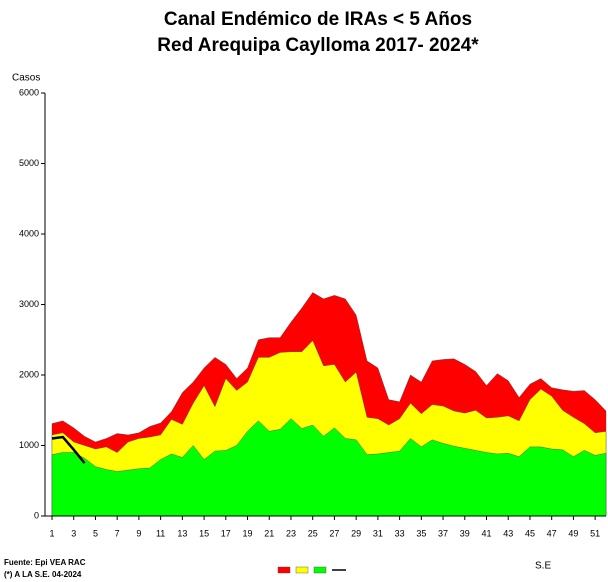 Image resolution: width=608 pixels, height=582 pixels. I want to click on x-tick-label: 3, so click(73, 533).